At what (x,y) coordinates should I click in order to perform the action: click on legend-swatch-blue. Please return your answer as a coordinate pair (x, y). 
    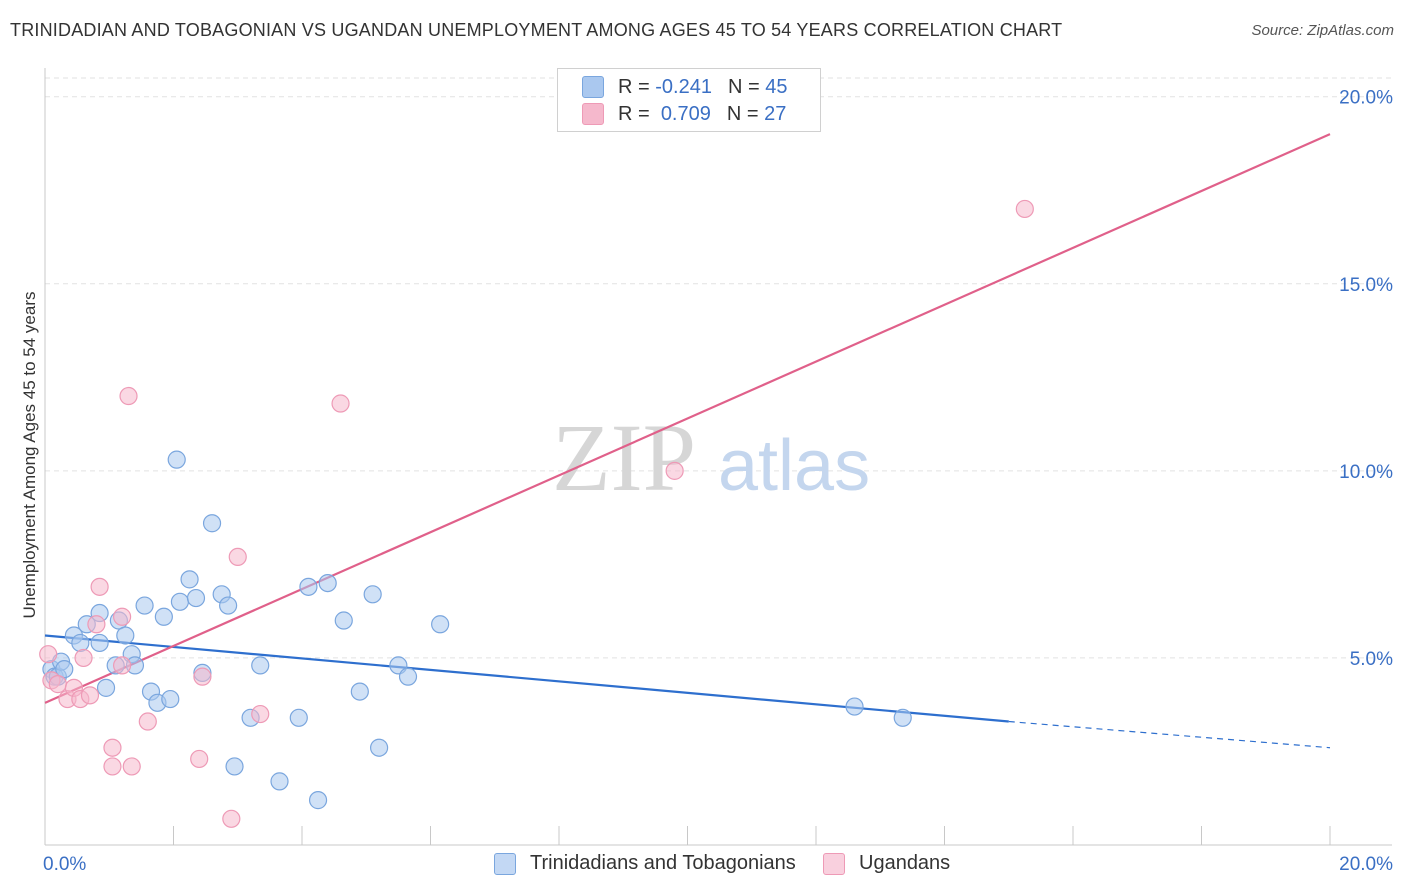
    Looking at the image, I should click on (593, 87).